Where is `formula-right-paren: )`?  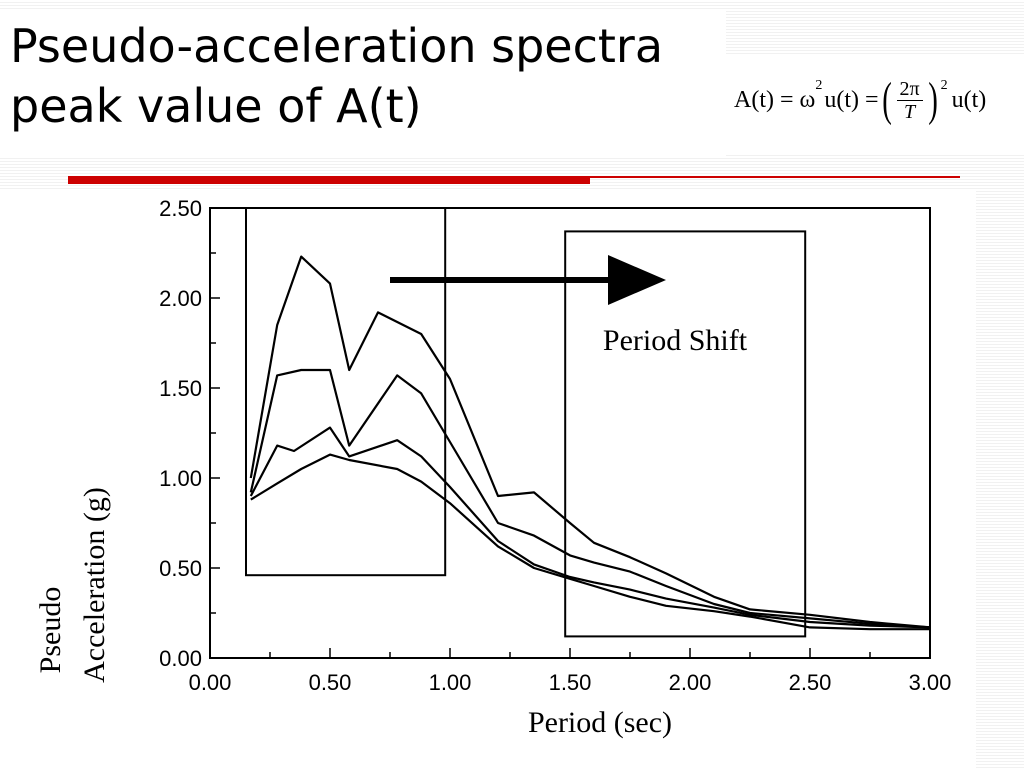 formula-right-paren: ) is located at coordinates (932, 99).